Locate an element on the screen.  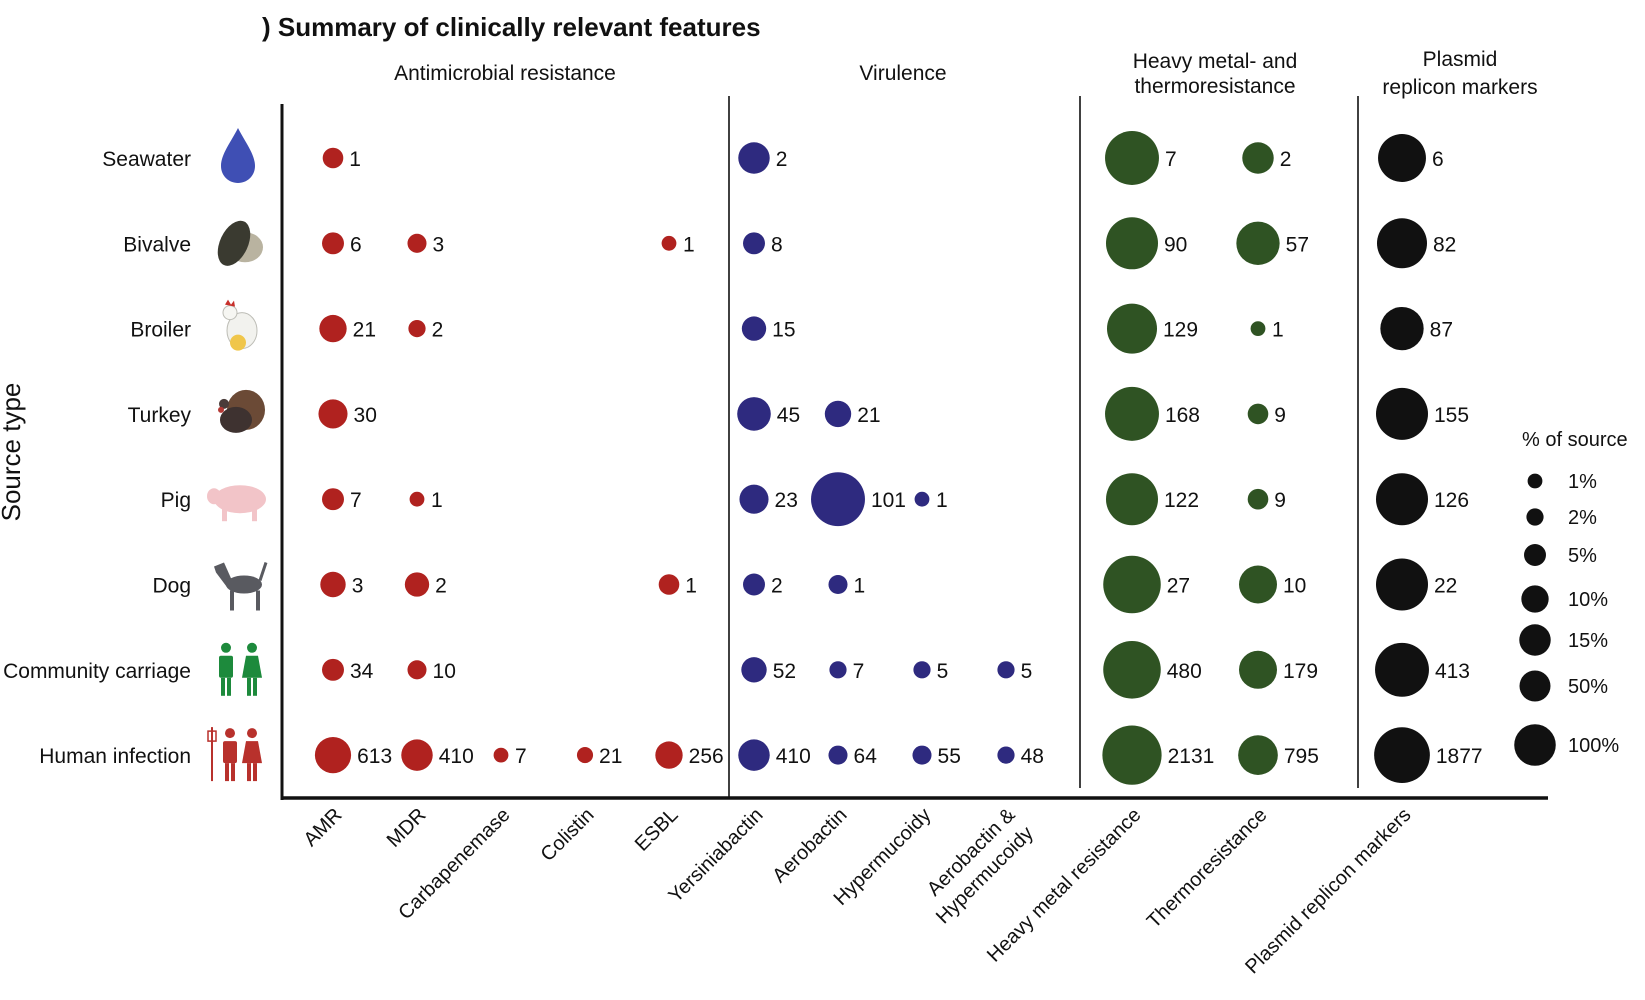
bubble-pig-plasmid-replicon-markers is located at coordinates (1402, 499).